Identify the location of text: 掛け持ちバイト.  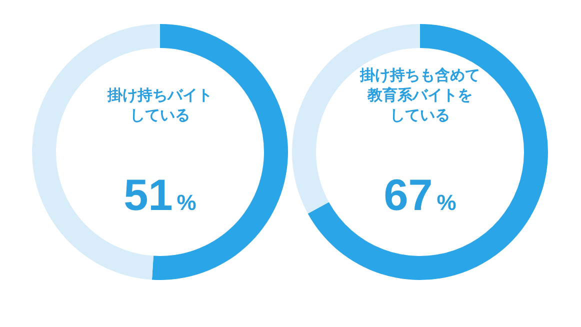
(159, 95).